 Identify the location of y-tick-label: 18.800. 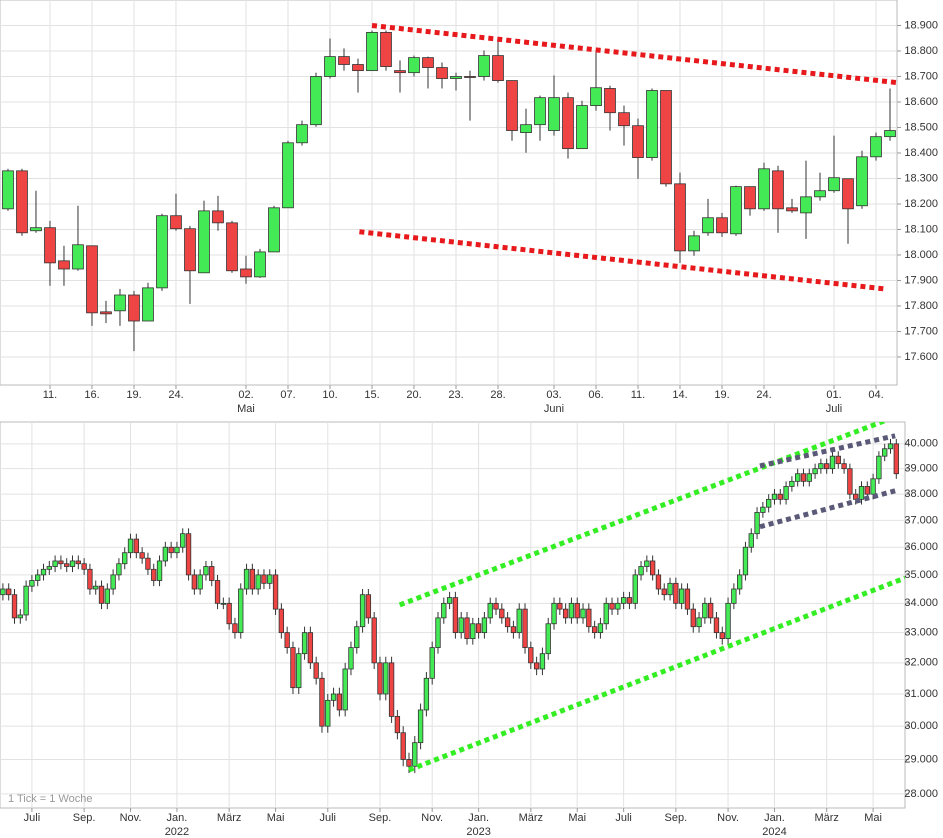
(921, 51).